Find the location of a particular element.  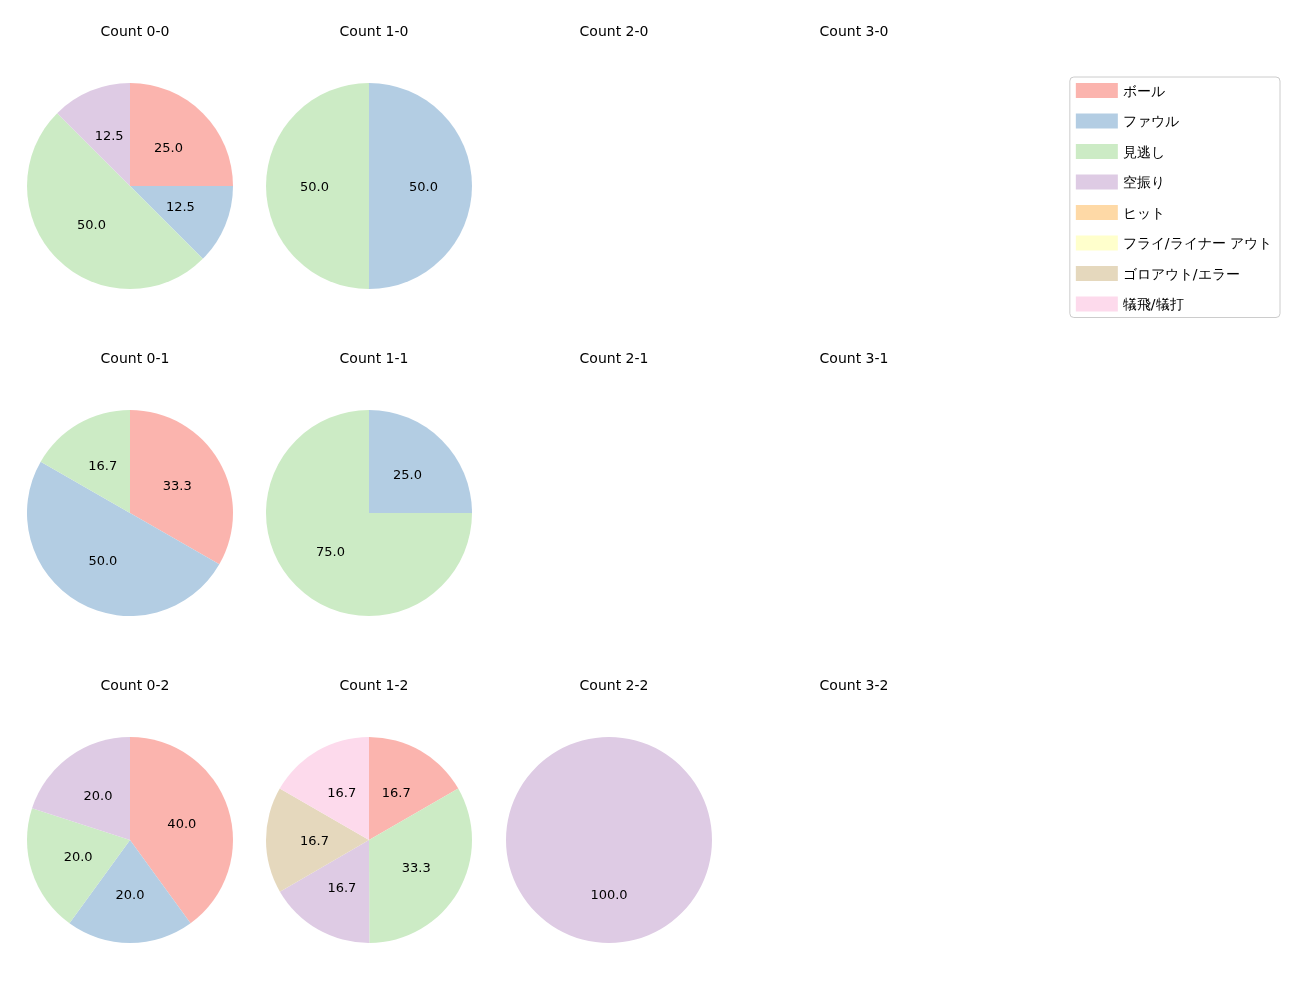

data-label: 40.0 is located at coordinates (182, 823).